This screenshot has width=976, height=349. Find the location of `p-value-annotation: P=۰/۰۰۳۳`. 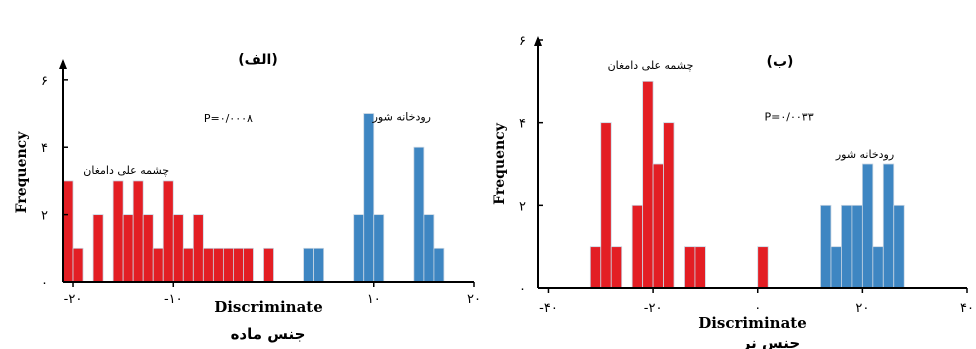

p-value-annotation: P=۰/۰۰۳۳ is located at coordinates (789, 117).